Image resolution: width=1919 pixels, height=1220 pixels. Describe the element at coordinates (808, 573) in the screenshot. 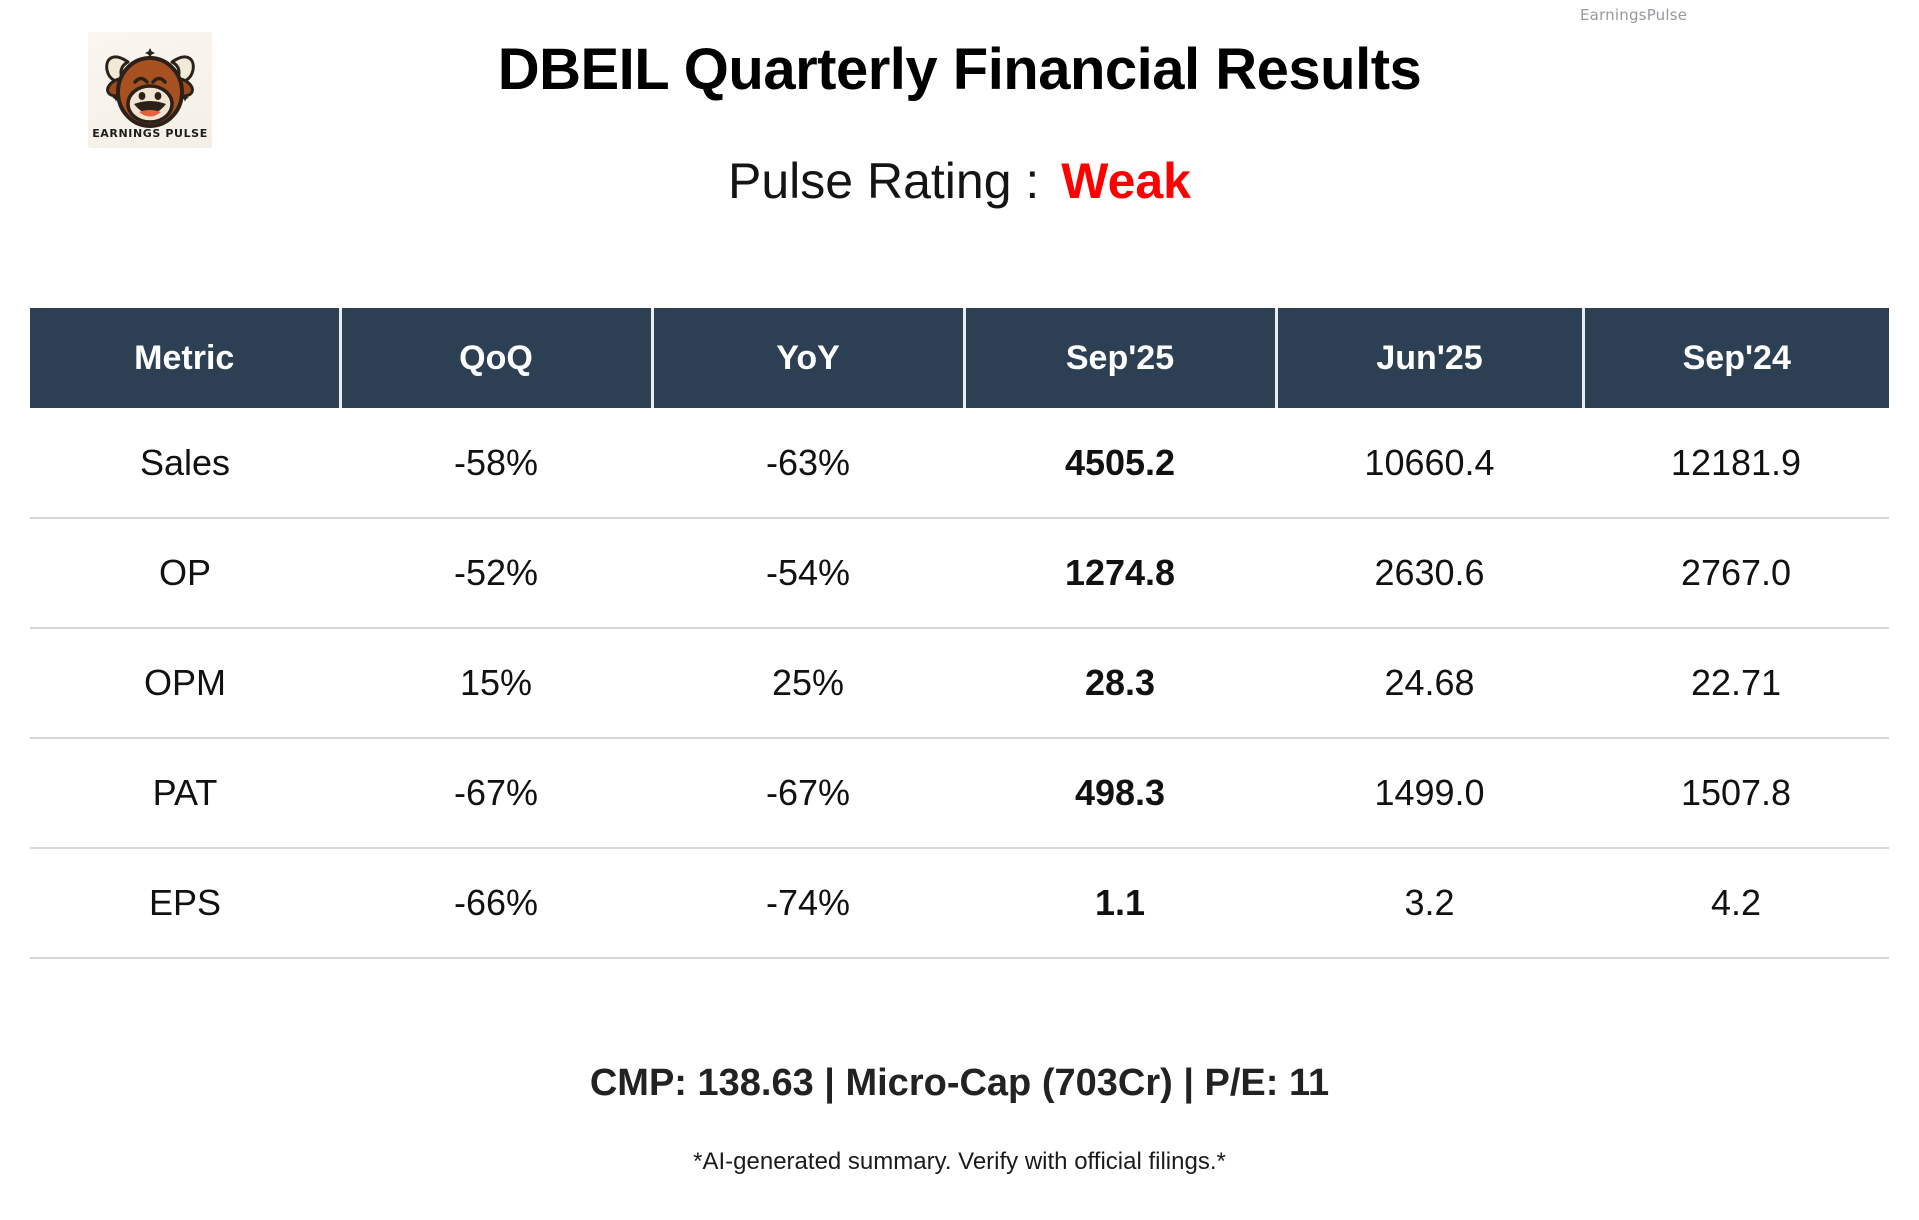

I see `cell-yoy: -54%` at that location.